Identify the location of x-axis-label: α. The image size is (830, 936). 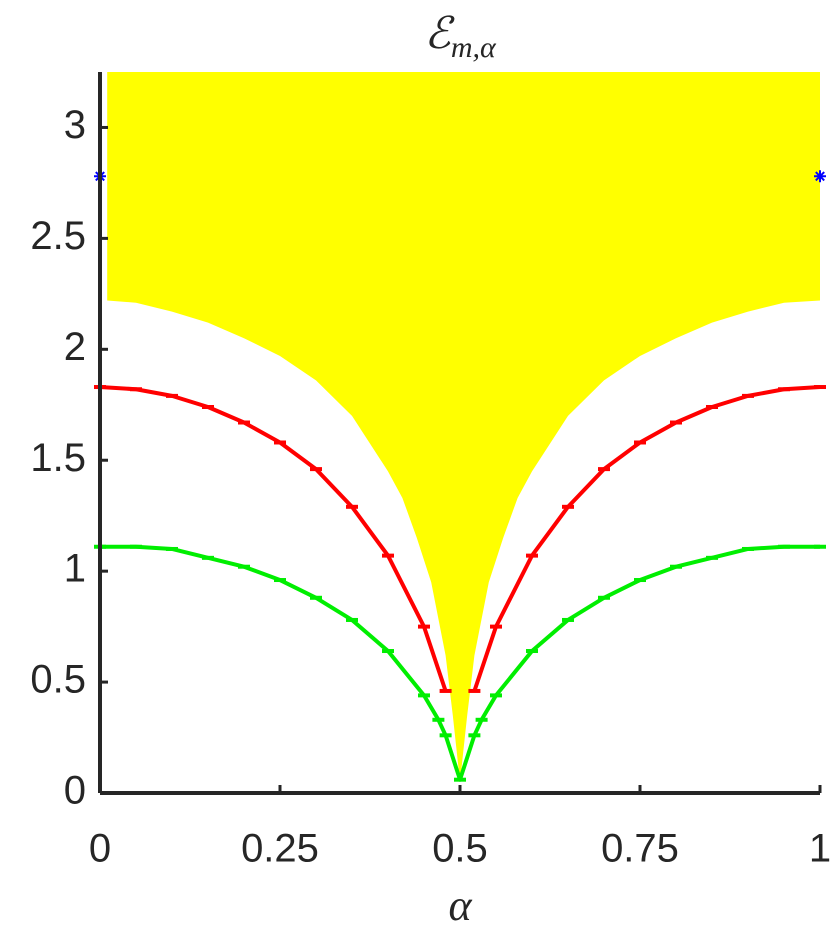
(460, 905).